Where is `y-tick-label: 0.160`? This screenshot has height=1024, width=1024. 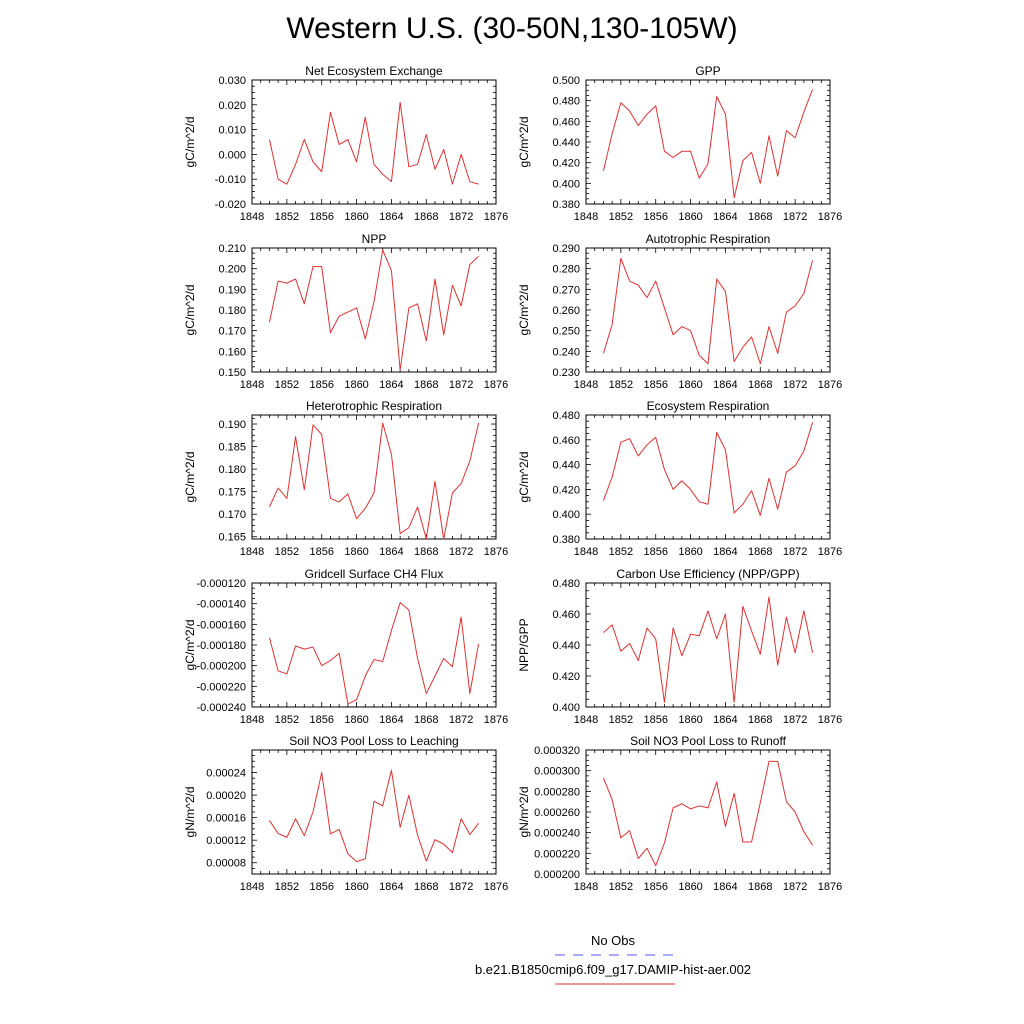 y-tick-label: 0.160 is located at coordinates (232, 352).